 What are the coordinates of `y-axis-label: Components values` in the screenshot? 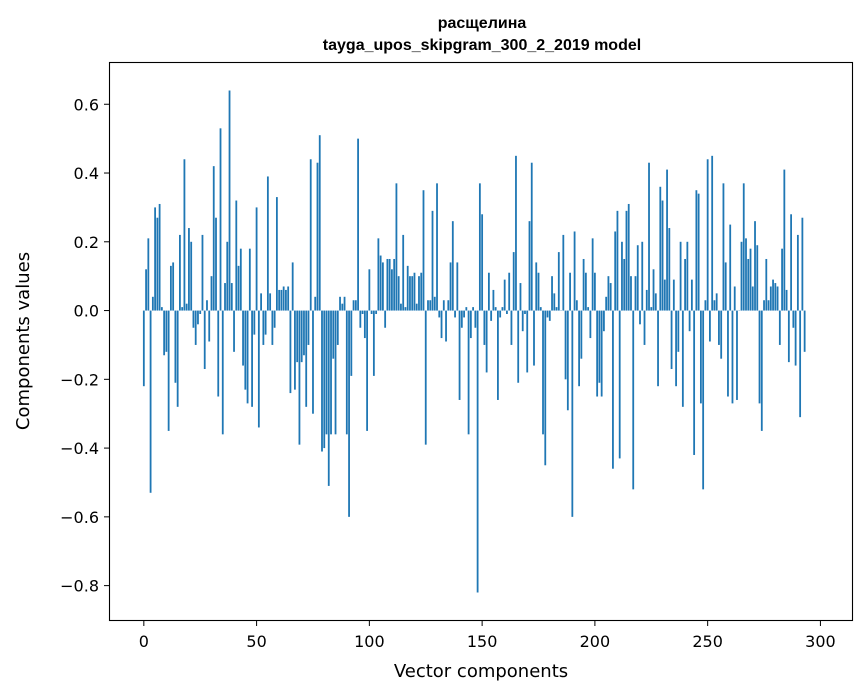 It's located at (23, 341).